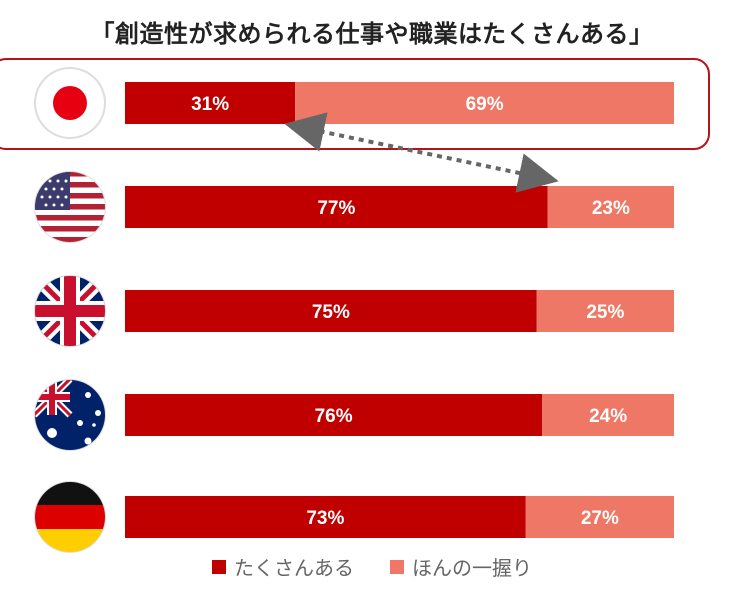 The height and width of the screenshot is (606, 744). What do you see at coordinates (70, 103) in the screenshot?
I see `japan-flag-icon` at bounding box center [70, 103].